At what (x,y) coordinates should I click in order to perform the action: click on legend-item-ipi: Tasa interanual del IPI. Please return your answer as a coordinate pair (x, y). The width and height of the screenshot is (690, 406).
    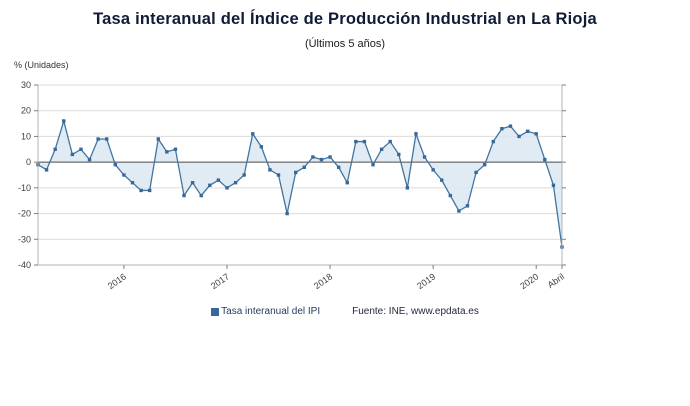
    Looking at the image, I should click on (265, 311).